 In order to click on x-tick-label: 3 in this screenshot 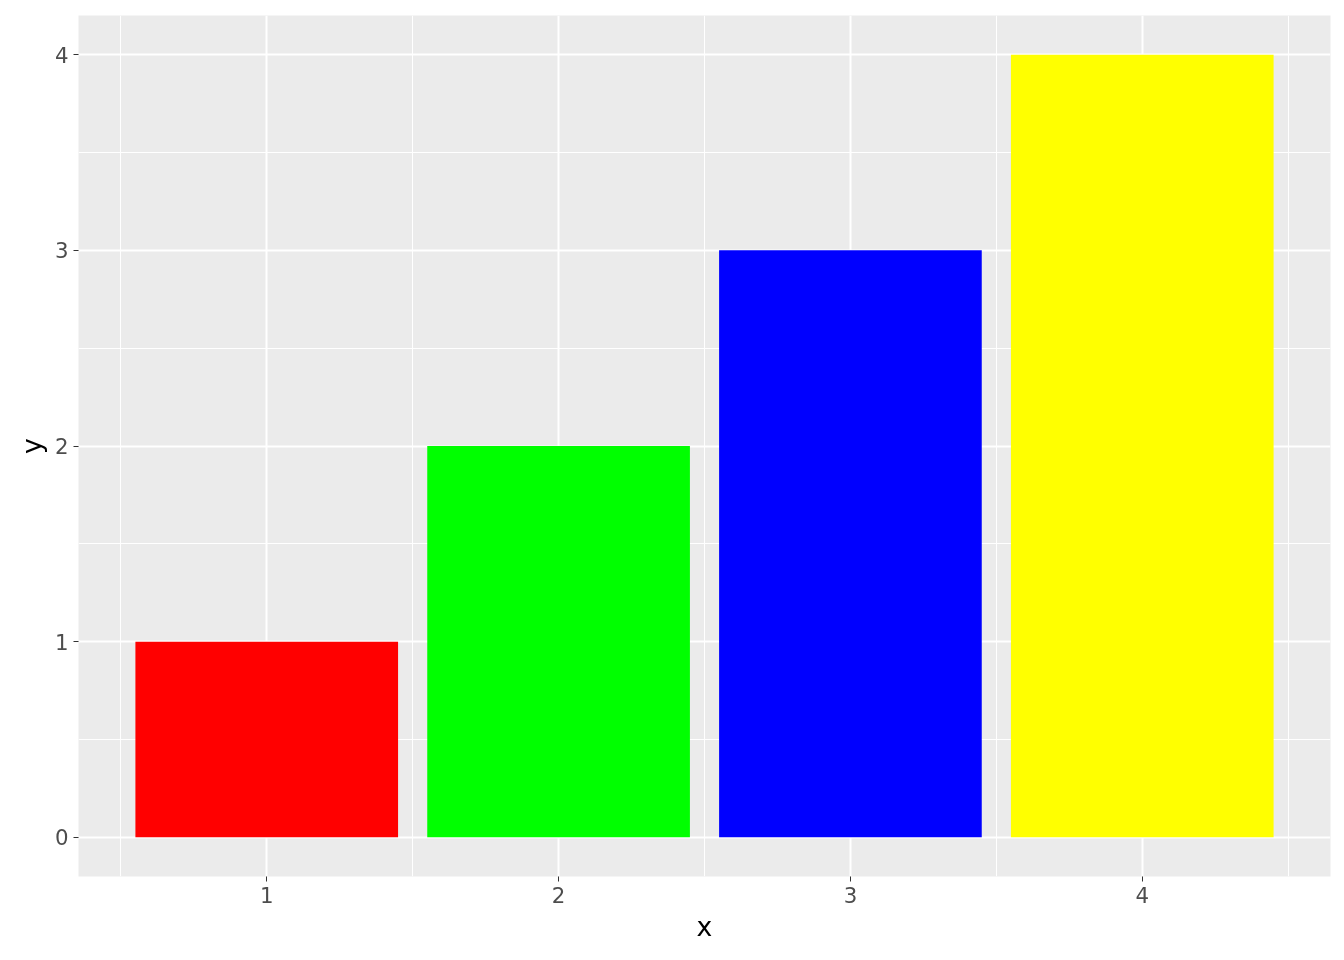, I will do `click(850, 895)`.